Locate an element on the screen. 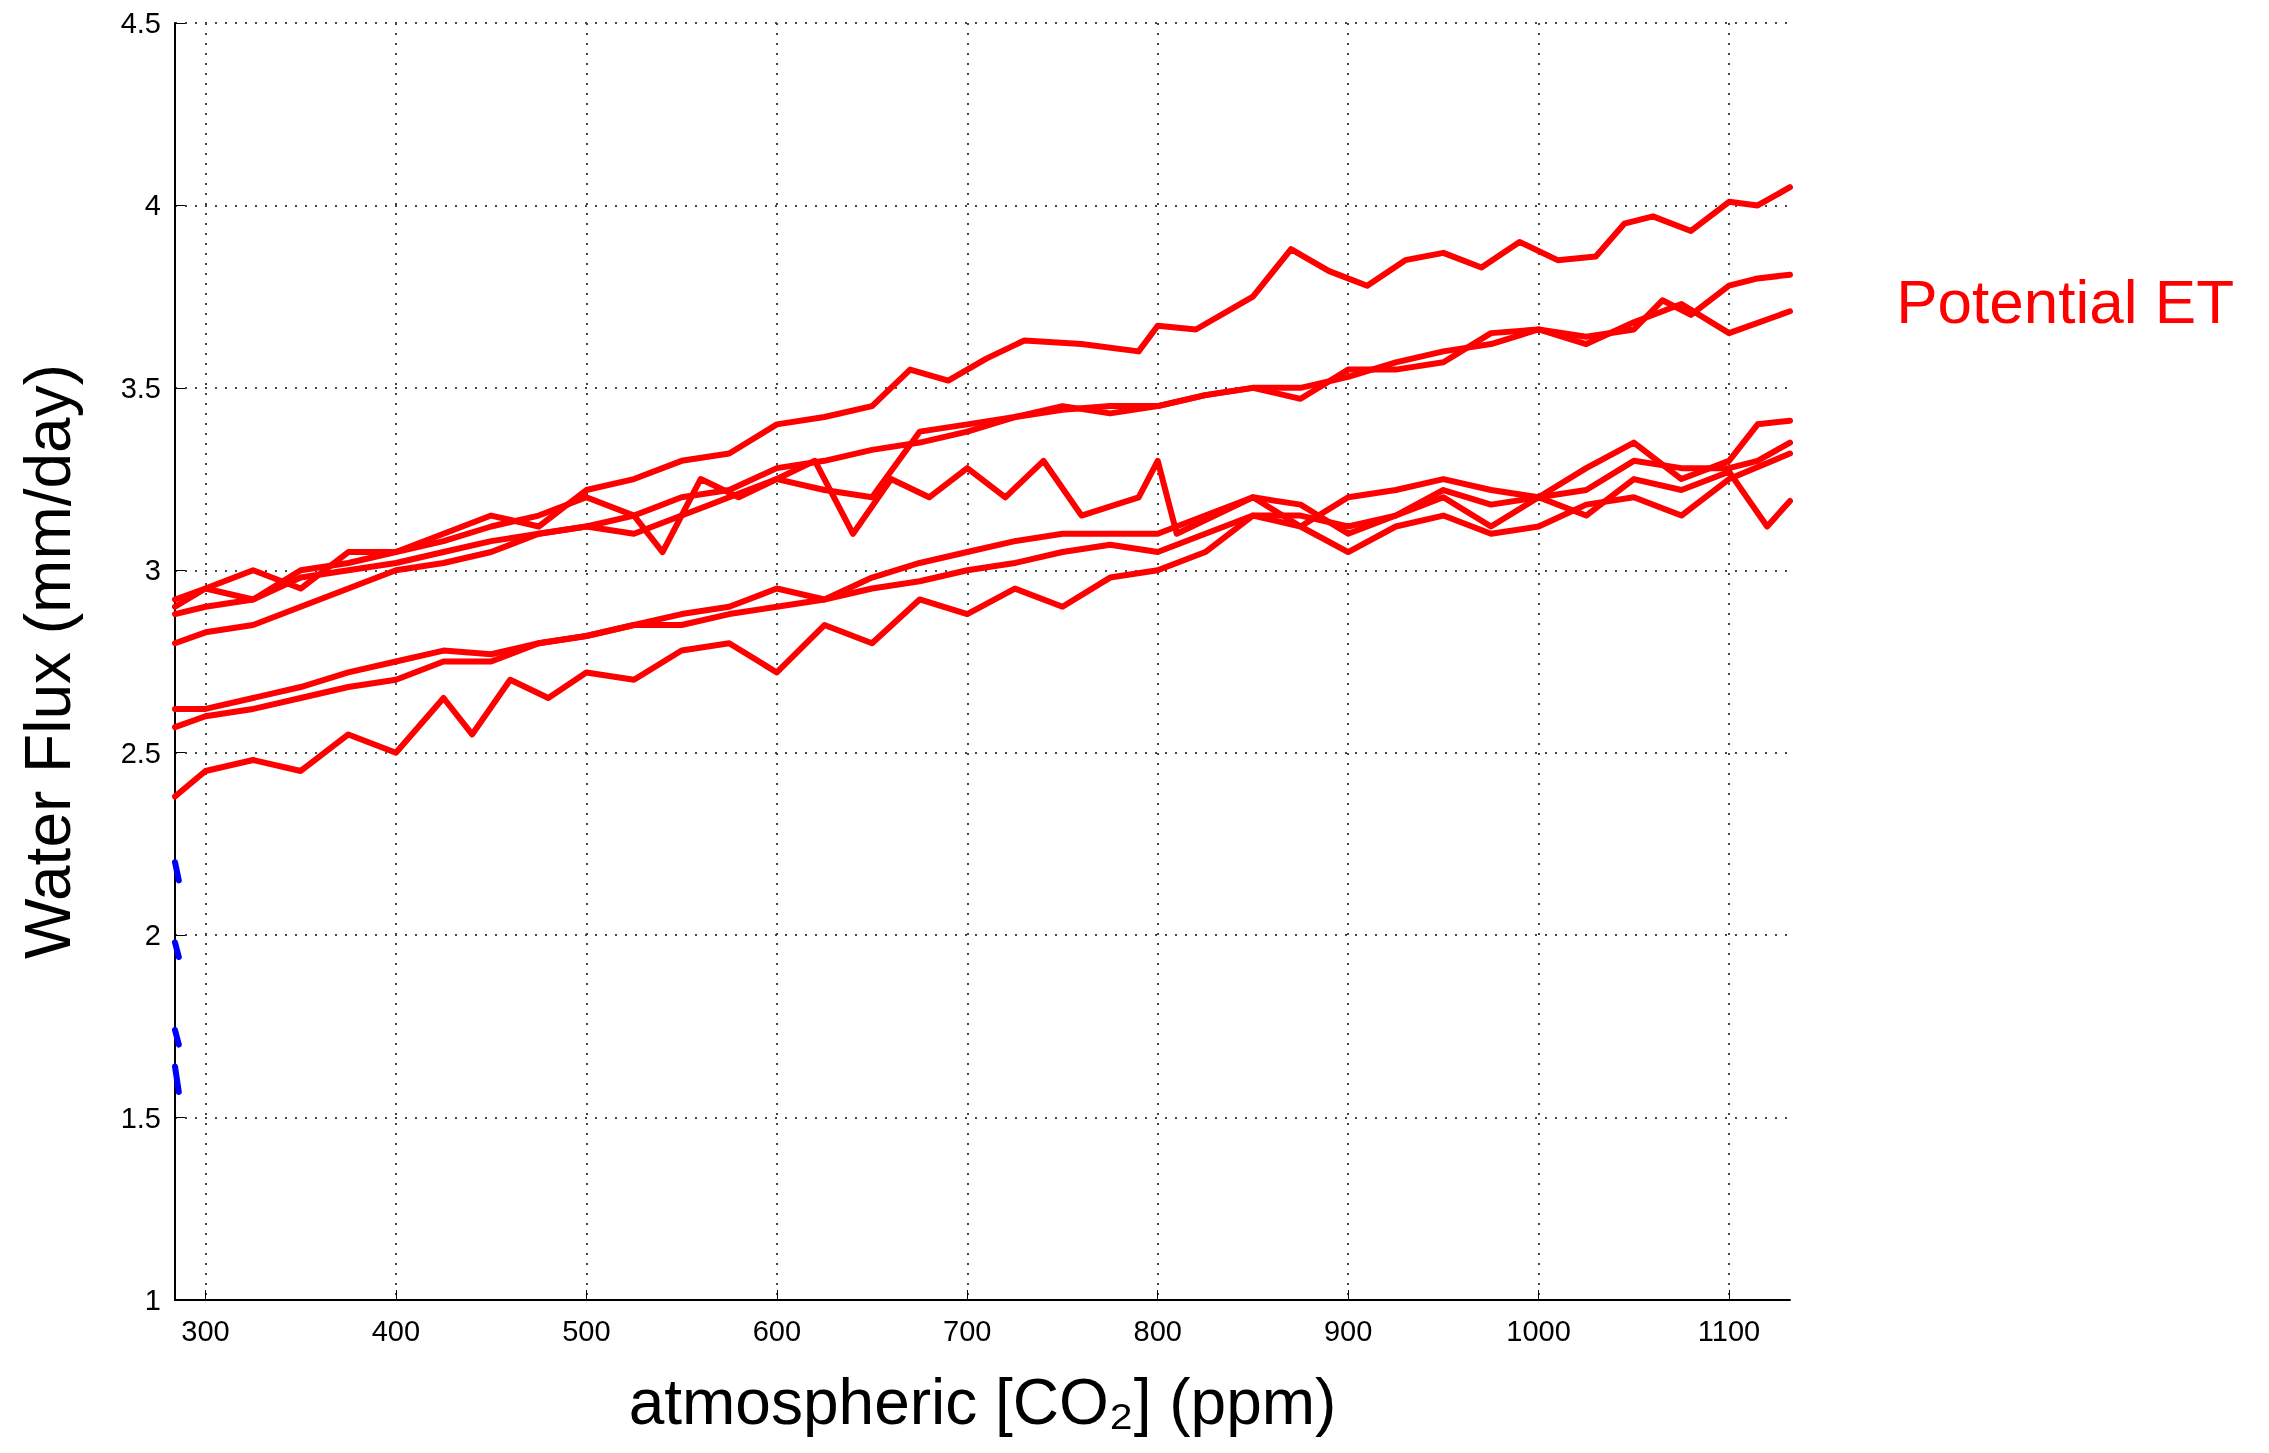 This screenshot has width=2269, height=1453. x-tick-label: 300 is located at coordinates (205, 1330).